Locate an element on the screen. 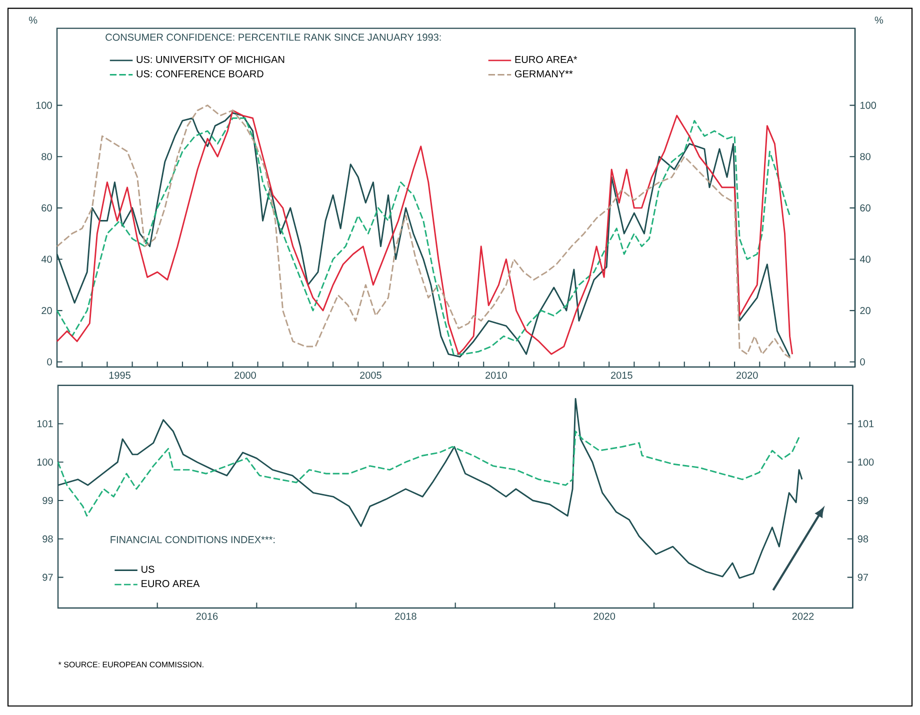 This screenshot has width=920, height=715. x-tick-label: 2005 is located at coordinates (371, 375).